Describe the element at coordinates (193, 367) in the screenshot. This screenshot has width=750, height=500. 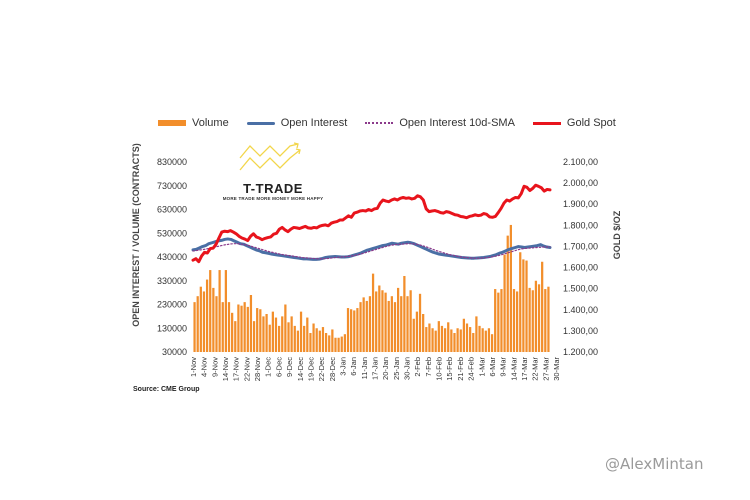
I see `x-tick-label: 1-Nov` at that location.